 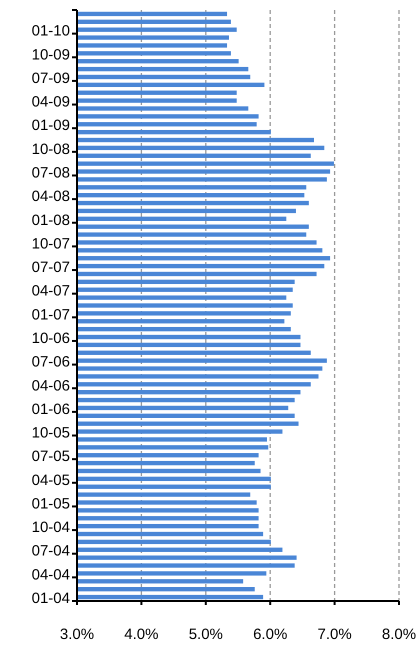 I want to click on y-tick-label: 04-07, so click(x=51, y=291).